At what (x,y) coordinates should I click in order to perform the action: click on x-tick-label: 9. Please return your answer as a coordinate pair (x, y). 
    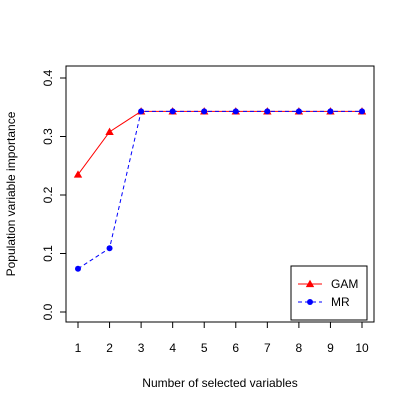
    Looking at the image, I should click on (330, 348).